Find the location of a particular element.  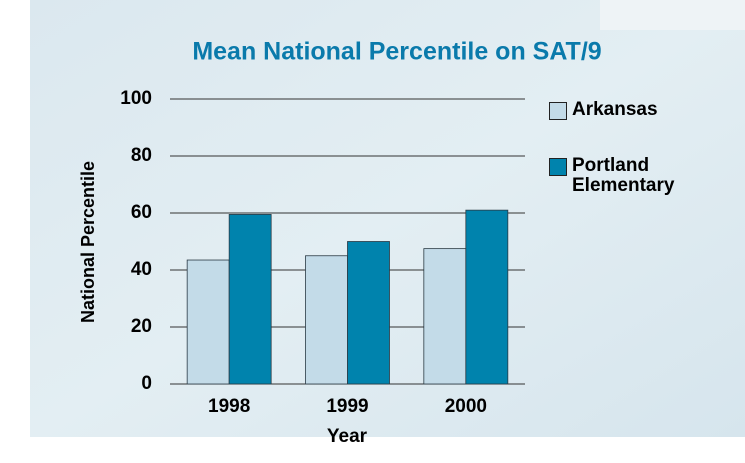

corner is located at coordinates (672, 15).